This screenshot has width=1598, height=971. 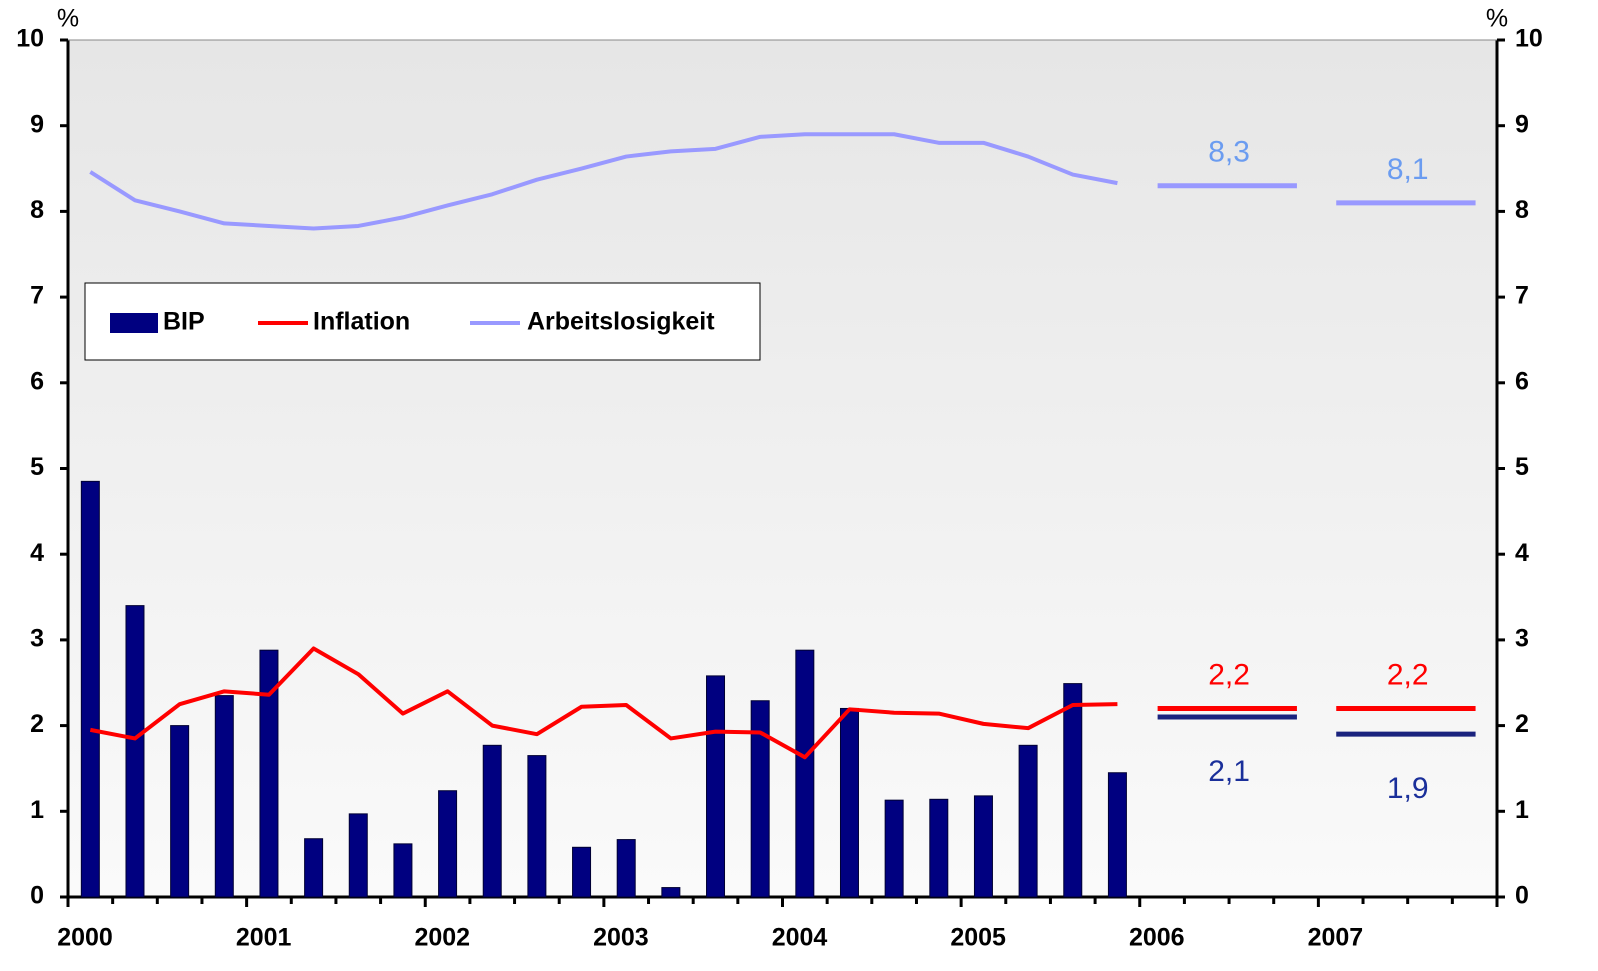 I want to click on legend-swatch, so click(x=134, y=323).